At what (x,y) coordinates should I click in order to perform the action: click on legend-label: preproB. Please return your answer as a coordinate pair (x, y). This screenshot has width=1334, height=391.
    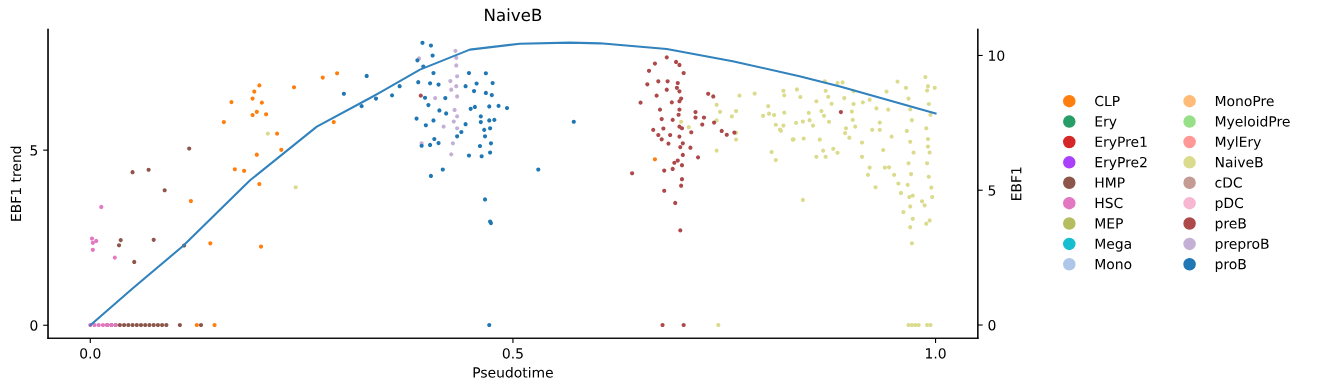
    Looking at the image, I should click on (1242, 245).